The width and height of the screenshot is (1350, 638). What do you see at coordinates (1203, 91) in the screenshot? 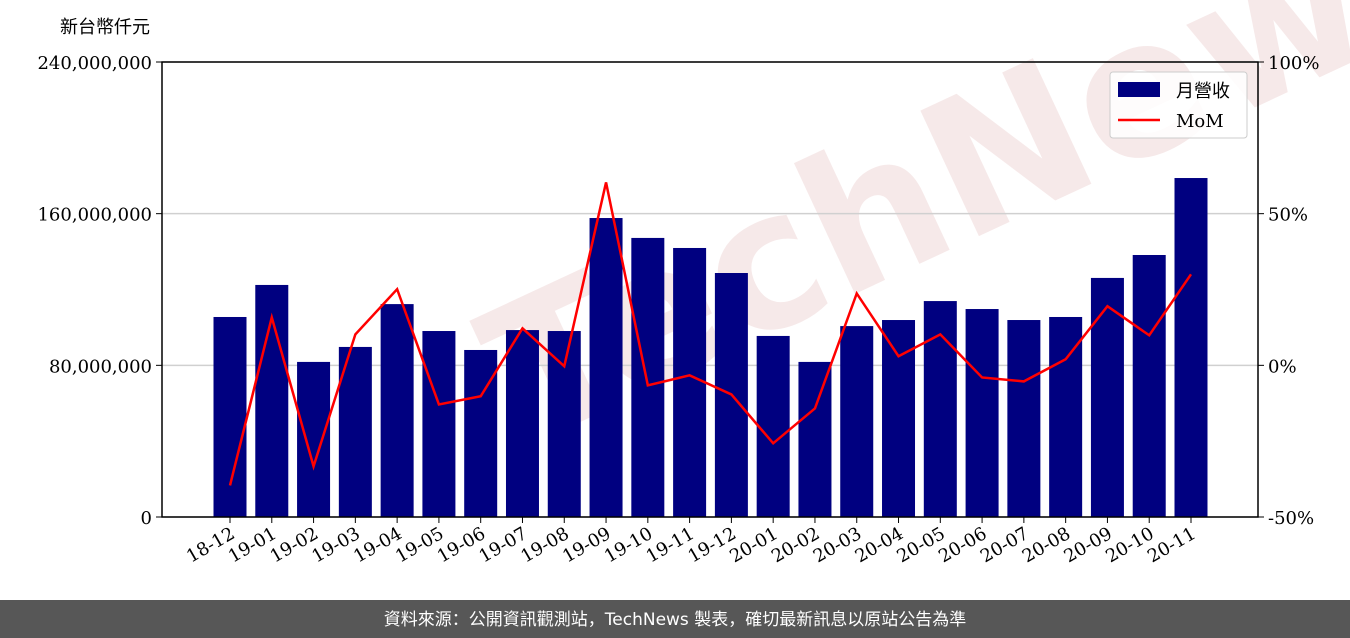
I see `legend-label: 月營收` at bounding box center [1203, 91].